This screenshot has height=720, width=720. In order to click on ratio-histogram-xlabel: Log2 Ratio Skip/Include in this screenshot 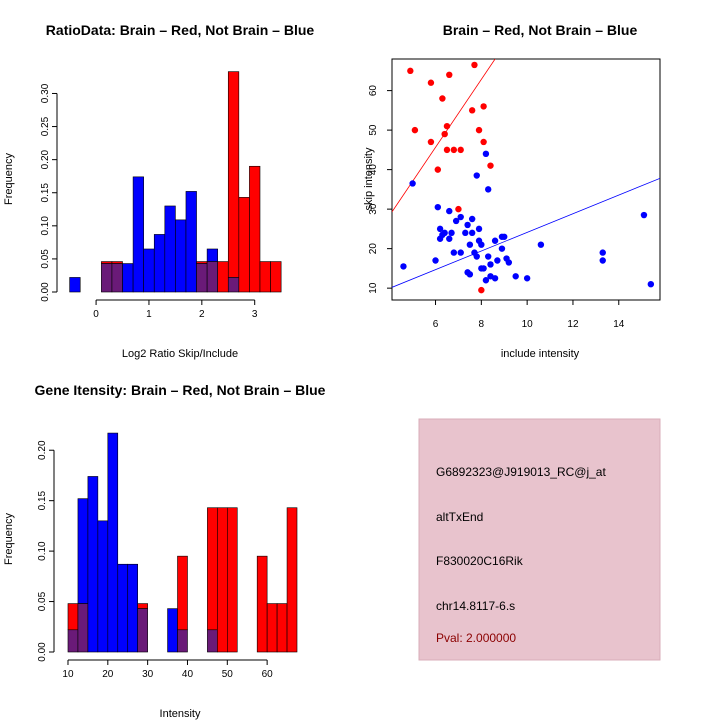, I will do `click(180, 354)`.